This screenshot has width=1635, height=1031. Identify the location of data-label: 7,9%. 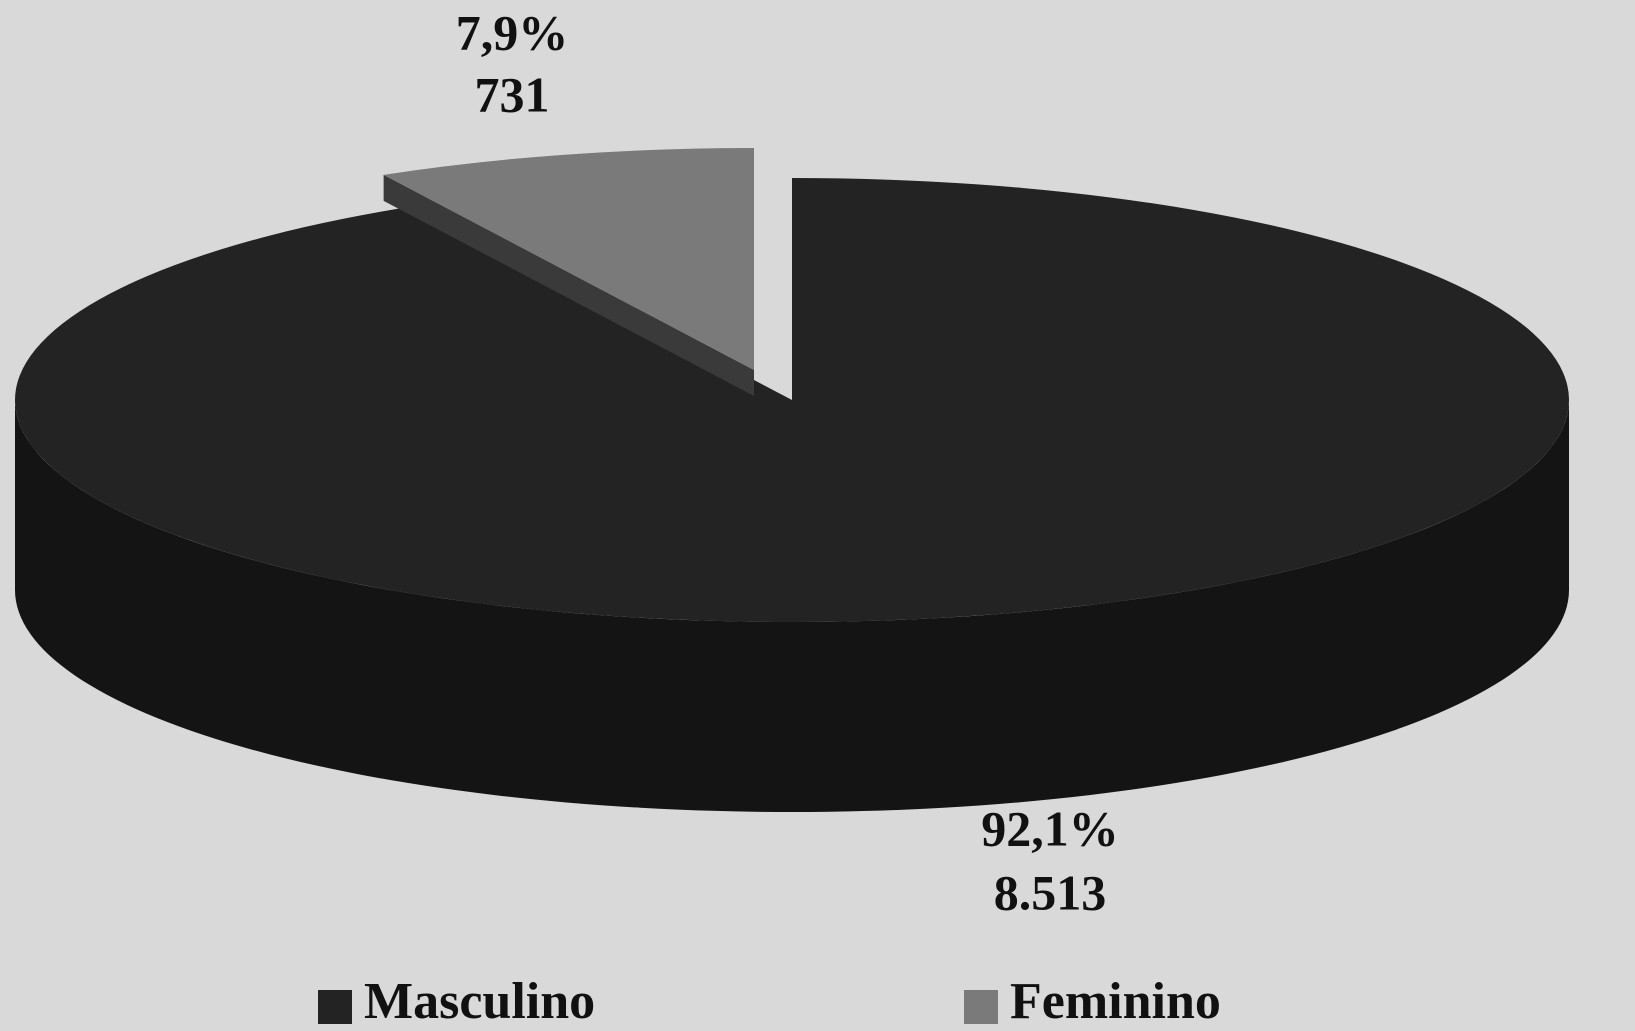
(512, 32).